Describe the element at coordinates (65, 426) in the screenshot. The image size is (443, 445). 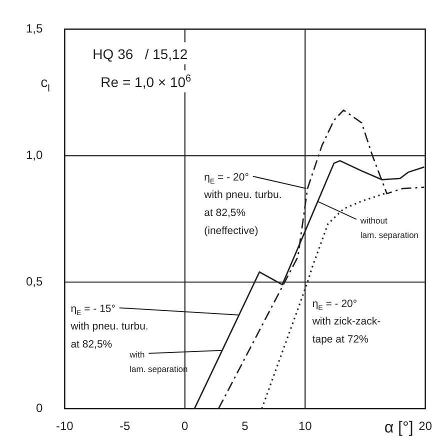
I see `x-tick-label: -10` at that location.